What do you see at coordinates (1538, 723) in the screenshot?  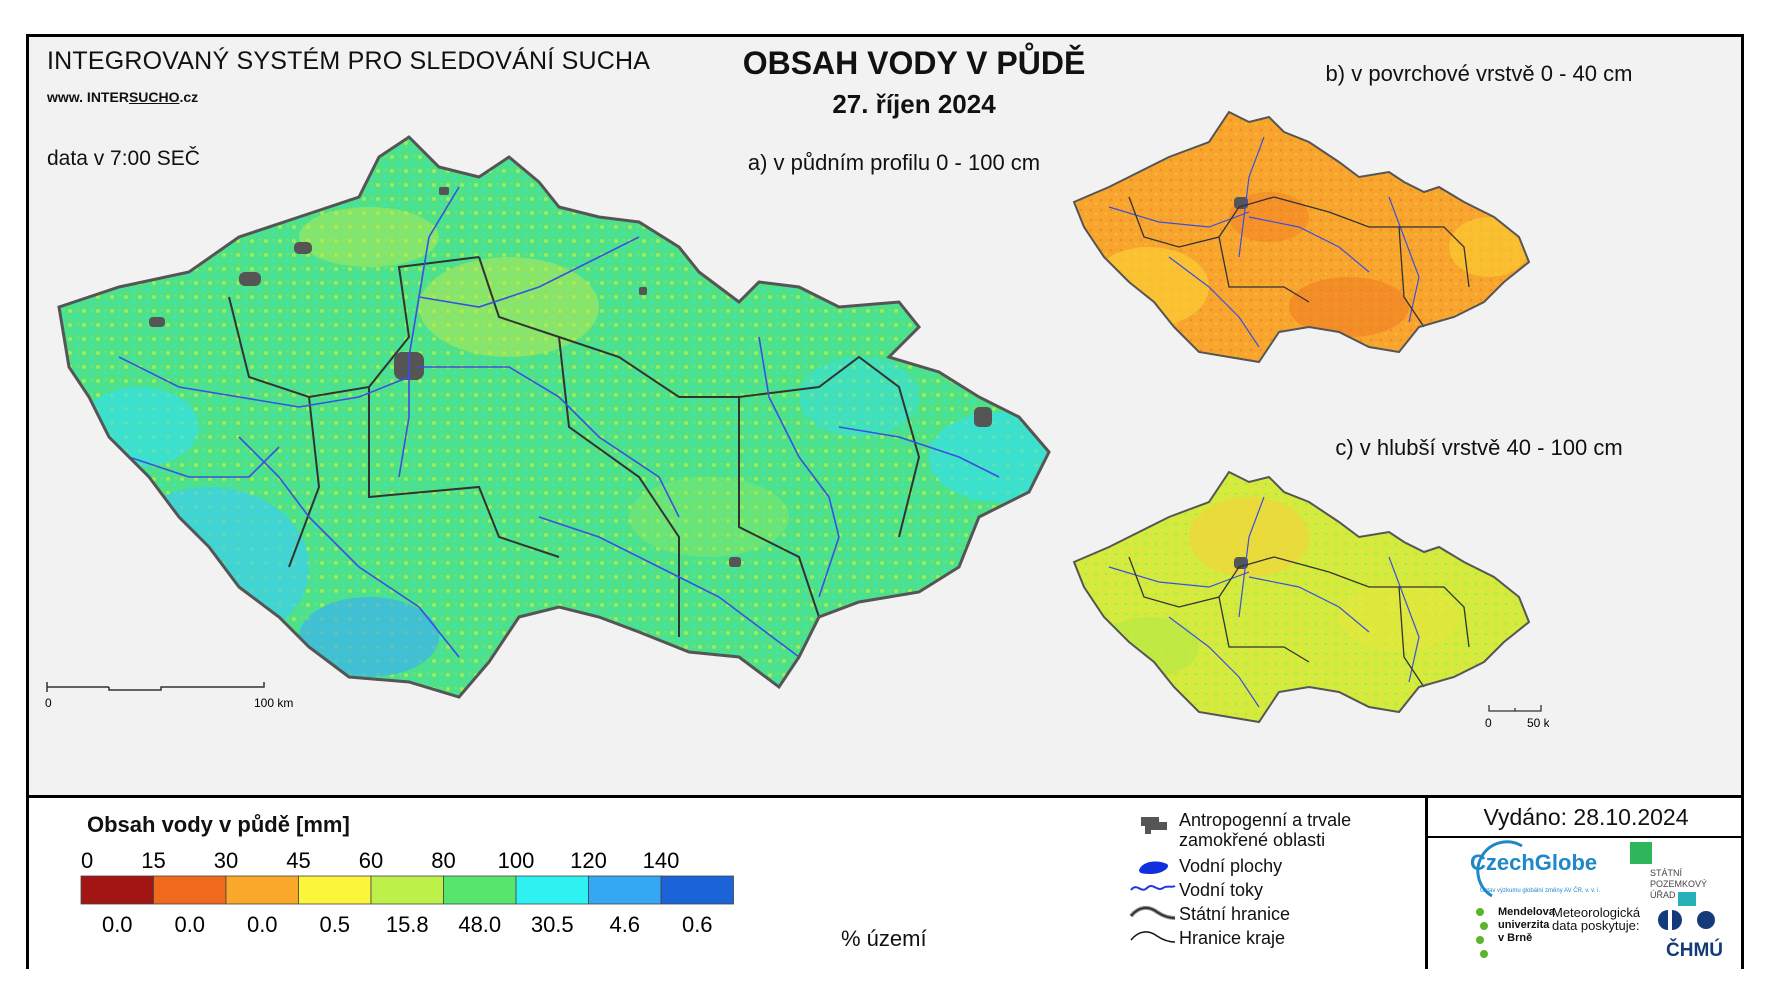 I see `scale-small-end: 50 km` at bounding box center [1538, 723].